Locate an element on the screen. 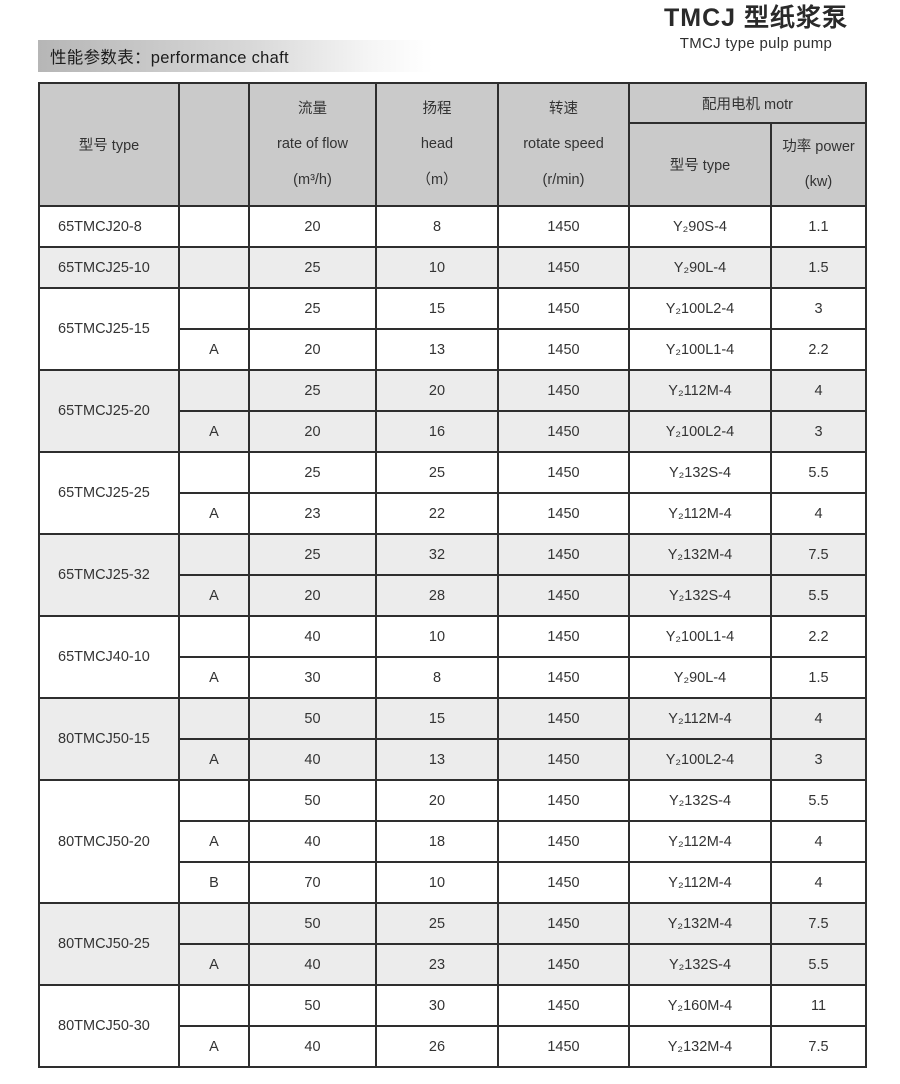 The image size is (900, 1084). header-model: 型号 type is located at coordinates (109, 144).